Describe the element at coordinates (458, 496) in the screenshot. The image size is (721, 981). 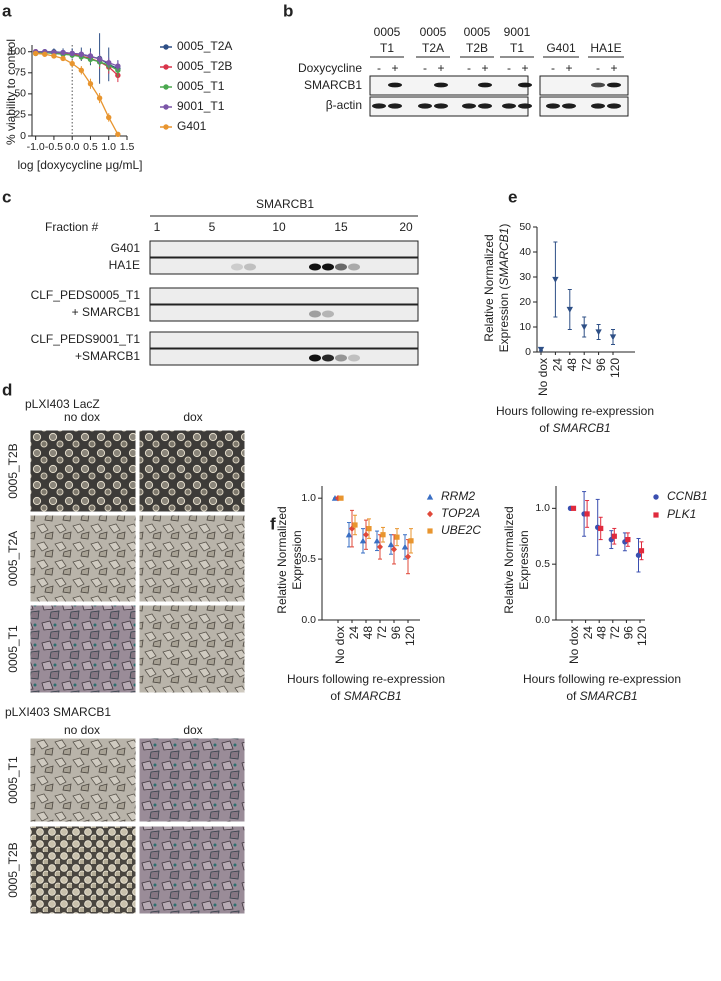
I see `legend-label: RRM2` at that location.